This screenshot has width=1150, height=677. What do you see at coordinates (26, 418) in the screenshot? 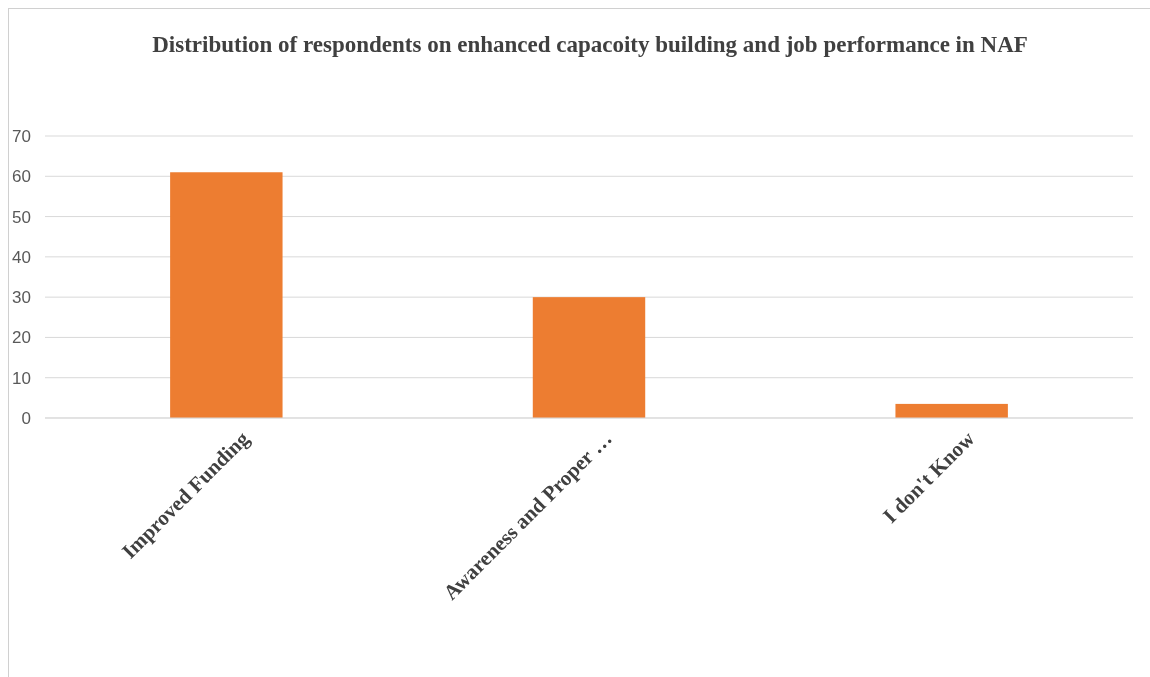
I see `y-tick-label: 0` at bounding box center [26, 418].